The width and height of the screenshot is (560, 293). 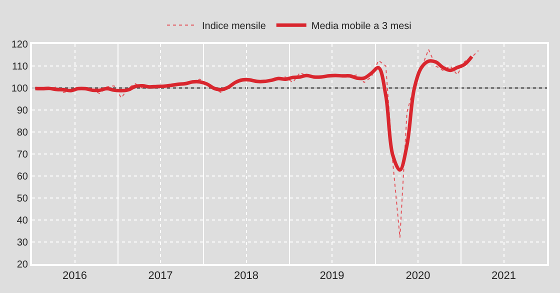 I want to click on x-tick-label: 2018, so click(x=246, y=276).